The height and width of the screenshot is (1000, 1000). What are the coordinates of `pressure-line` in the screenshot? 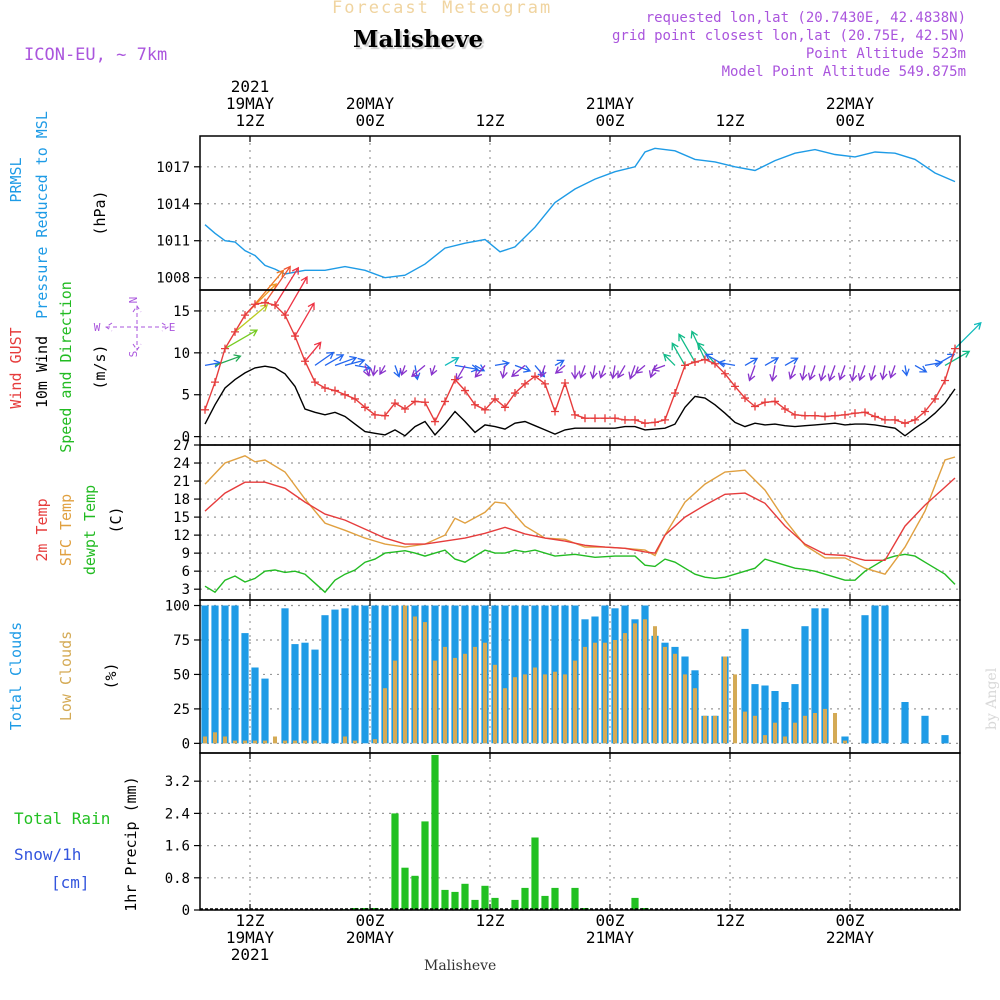 It's located at (580, 213).